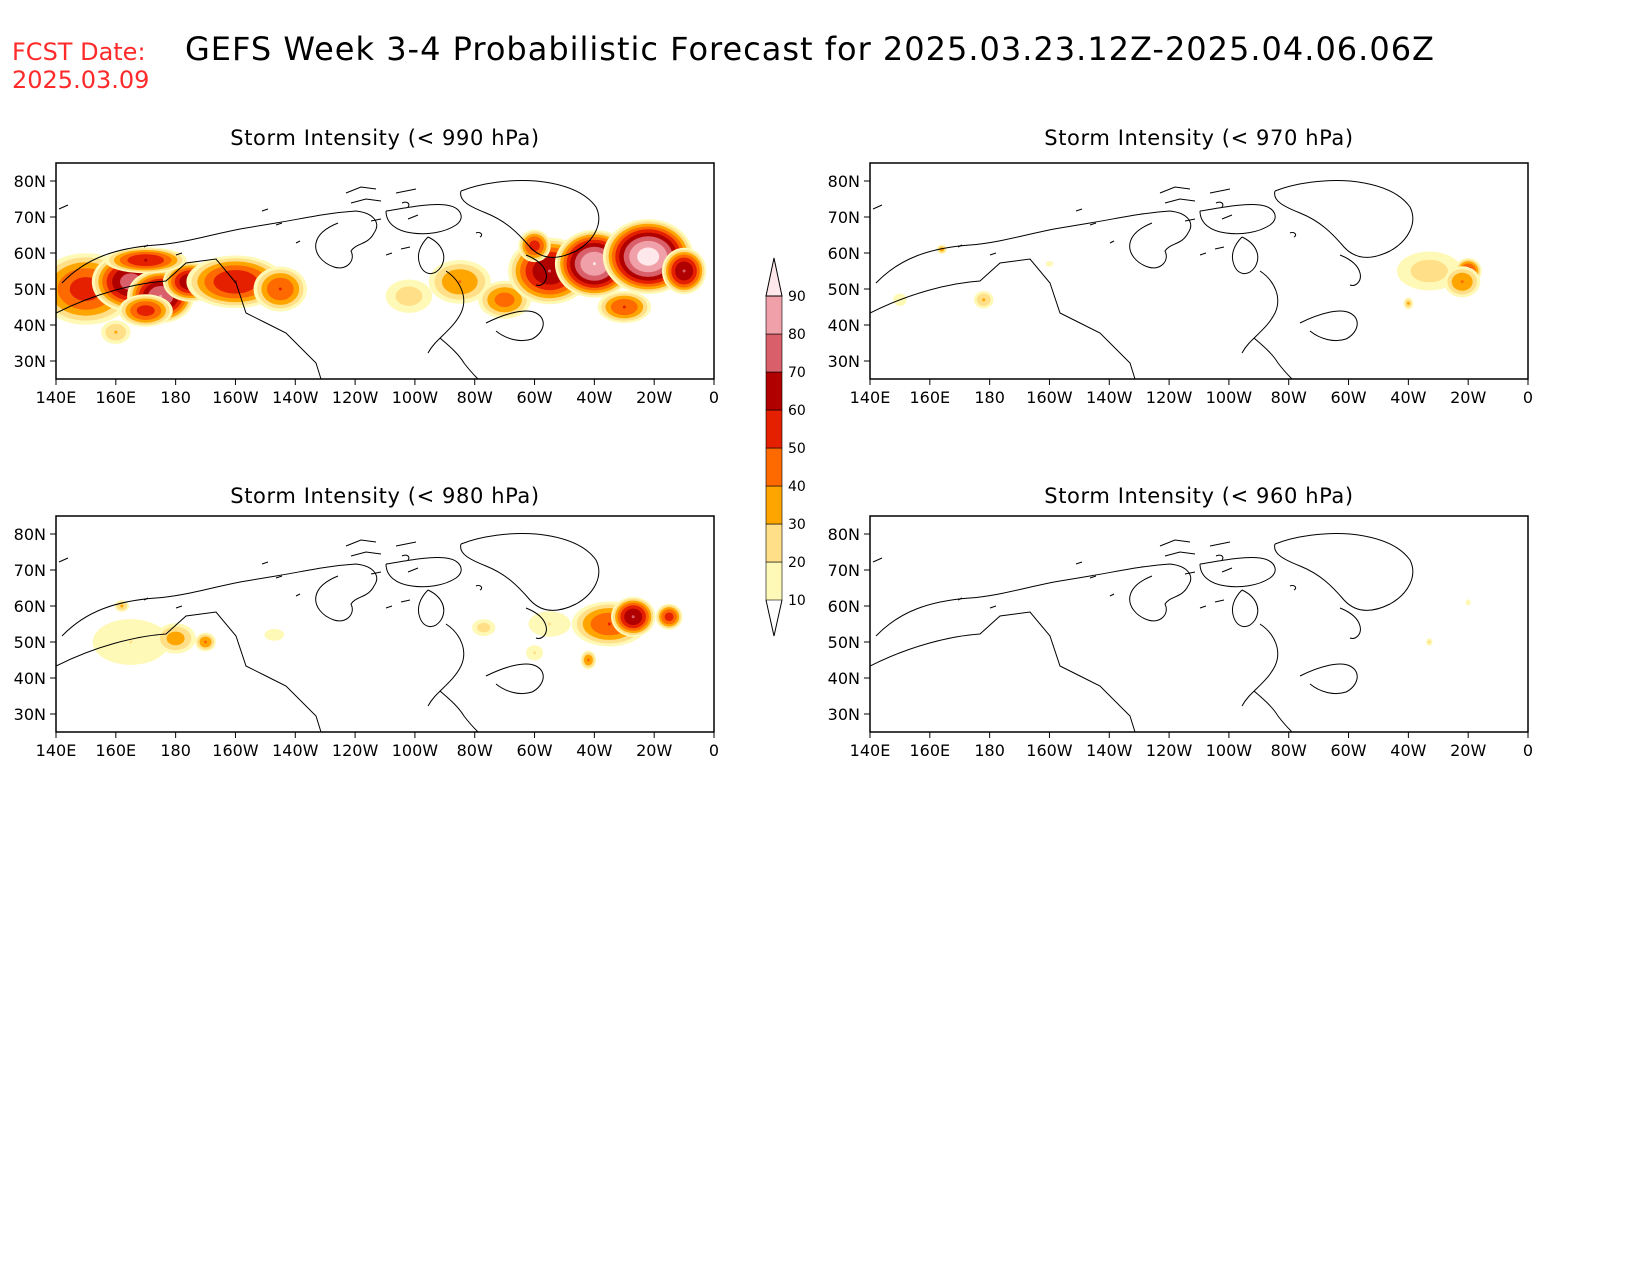 Image resolution: width=1650 pixels, height=1275 pixels. Describe the element at coordinates (797, 373) in the screenshot. I see `colorbar-label: 70` at that location.